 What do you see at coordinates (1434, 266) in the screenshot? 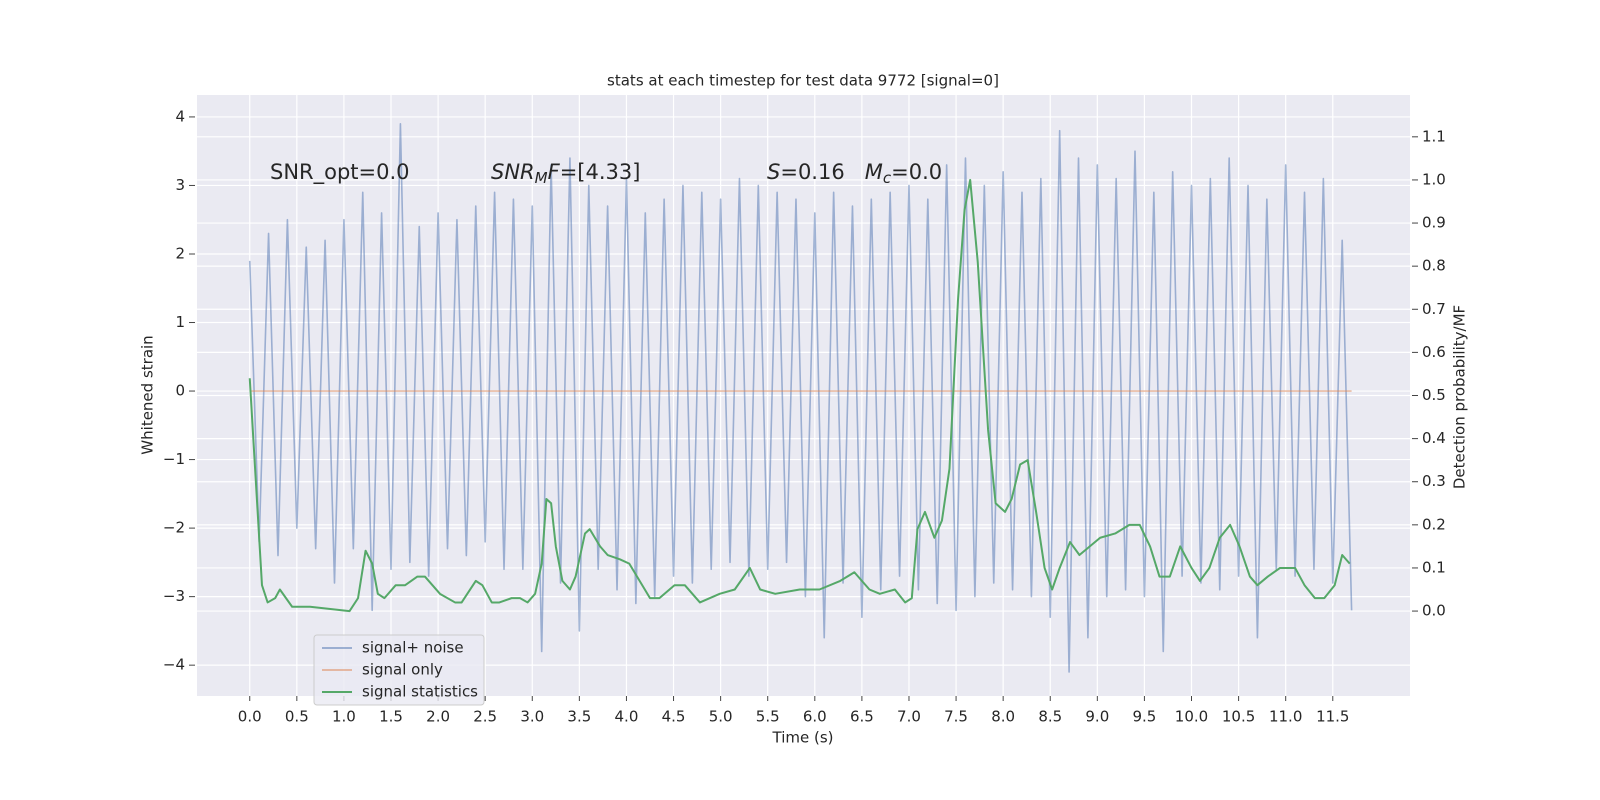
I see `y2-tick-label: 0.8` at bounding box center [1434, 266].